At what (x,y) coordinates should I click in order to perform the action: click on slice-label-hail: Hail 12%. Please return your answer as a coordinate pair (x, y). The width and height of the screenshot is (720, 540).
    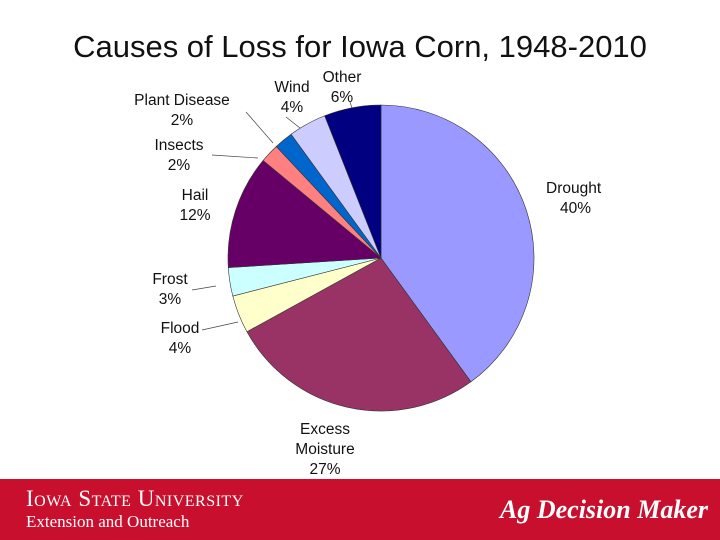
    Looking at the image, I should click on (194, 205).